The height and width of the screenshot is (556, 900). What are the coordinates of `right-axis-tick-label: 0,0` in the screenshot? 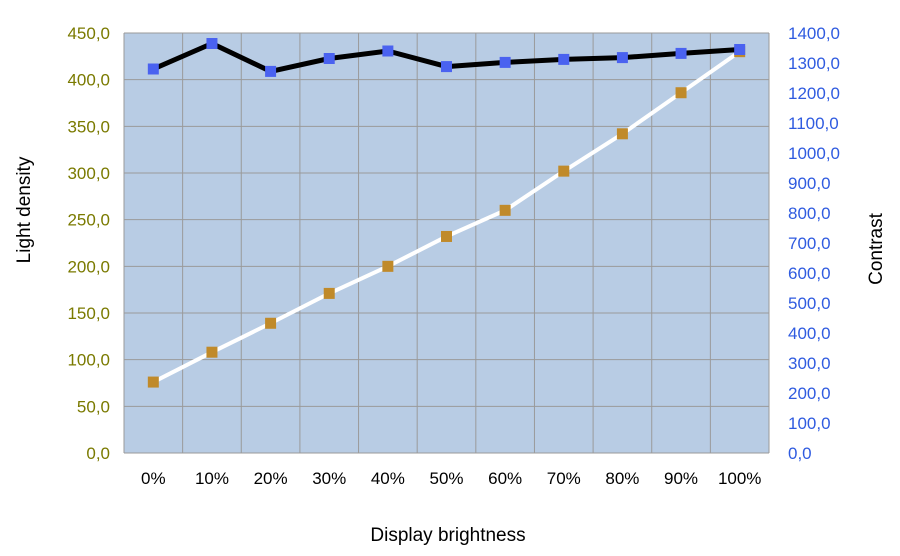 It's located at (800, 453).